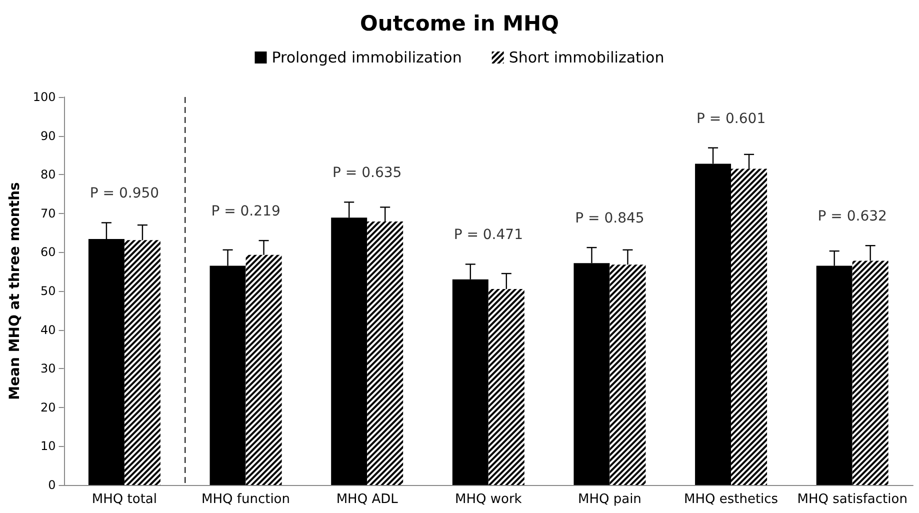  What do you see at coordinates (245, 212) in the screenshot?
I see `annotation: P = 0.219` at bounding box center [245, 212].